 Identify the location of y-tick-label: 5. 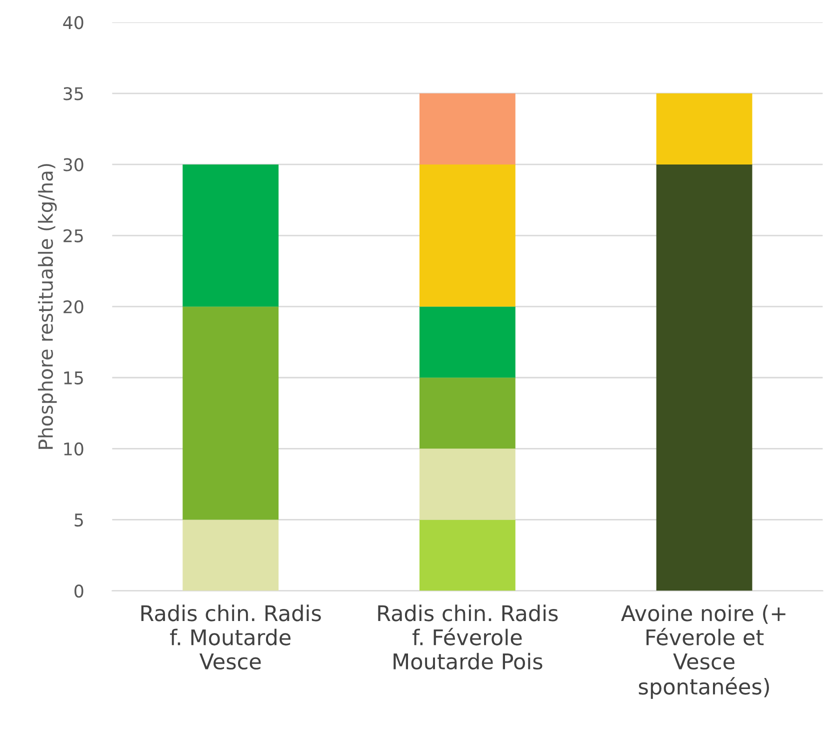
(78, 520).